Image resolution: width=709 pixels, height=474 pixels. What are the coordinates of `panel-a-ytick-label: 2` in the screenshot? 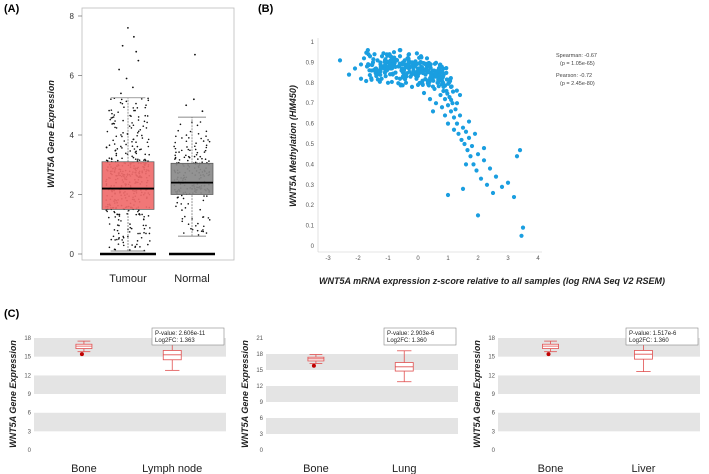 It's located at (72, 195).